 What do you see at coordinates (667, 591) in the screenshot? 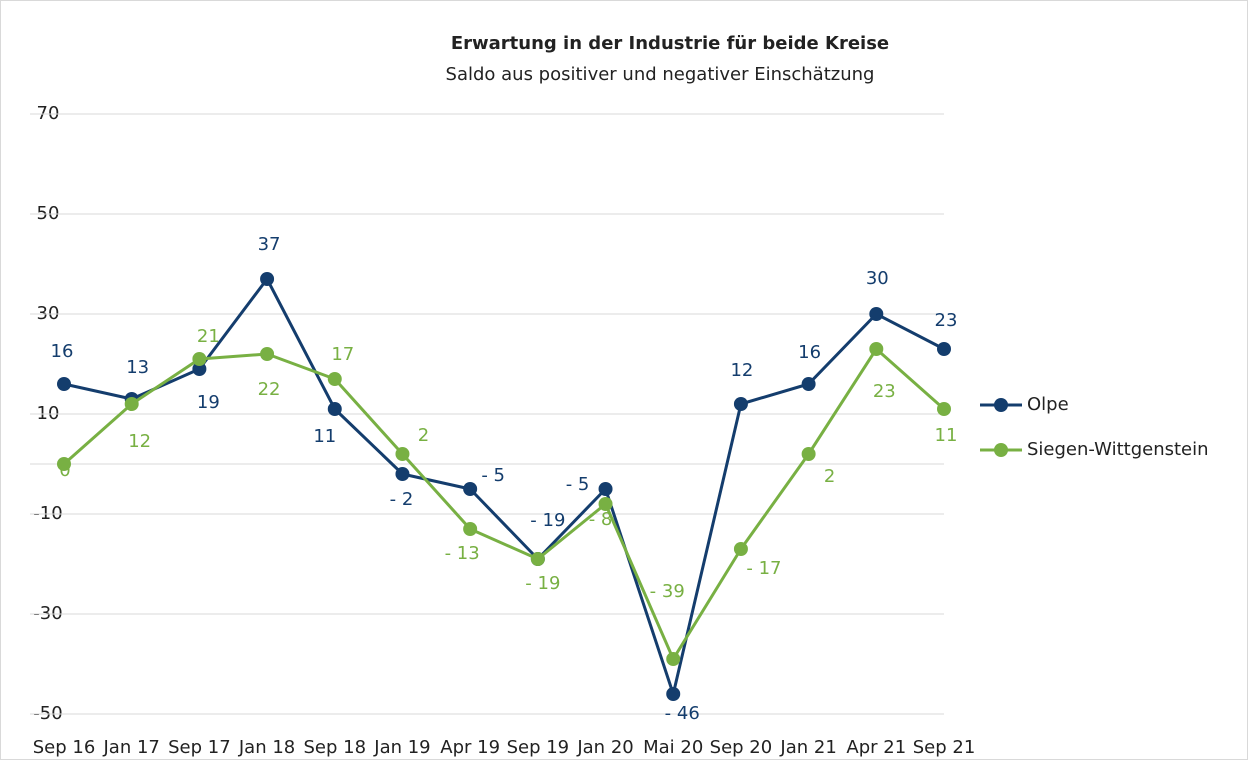
I see `data-label: - 39` at bounding box center [667, 591].